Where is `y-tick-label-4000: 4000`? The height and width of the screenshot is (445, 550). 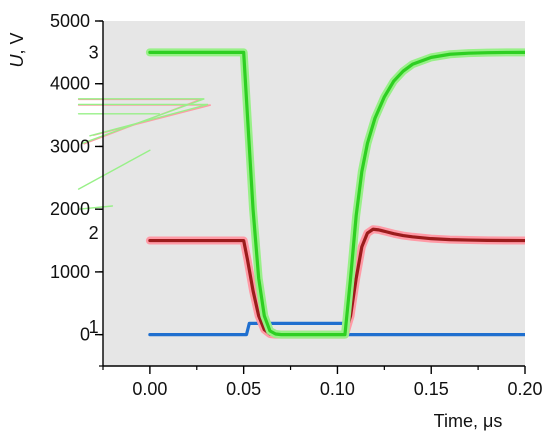 y-tick-label-4000: 4000 is located at coordinates (70, 84).